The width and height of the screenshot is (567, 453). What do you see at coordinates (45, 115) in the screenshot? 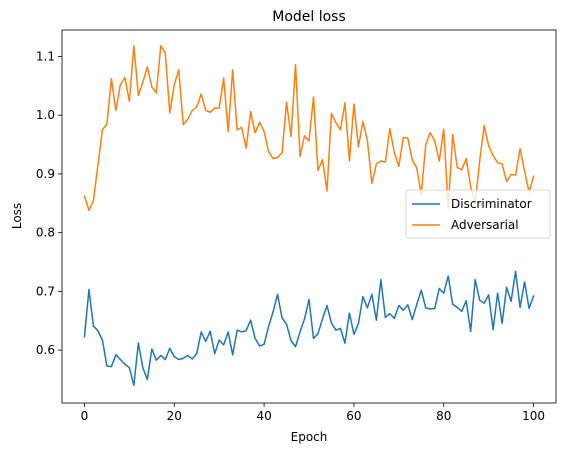
I see `y-tick-label: 1.0` at bounding box center [45, 115].